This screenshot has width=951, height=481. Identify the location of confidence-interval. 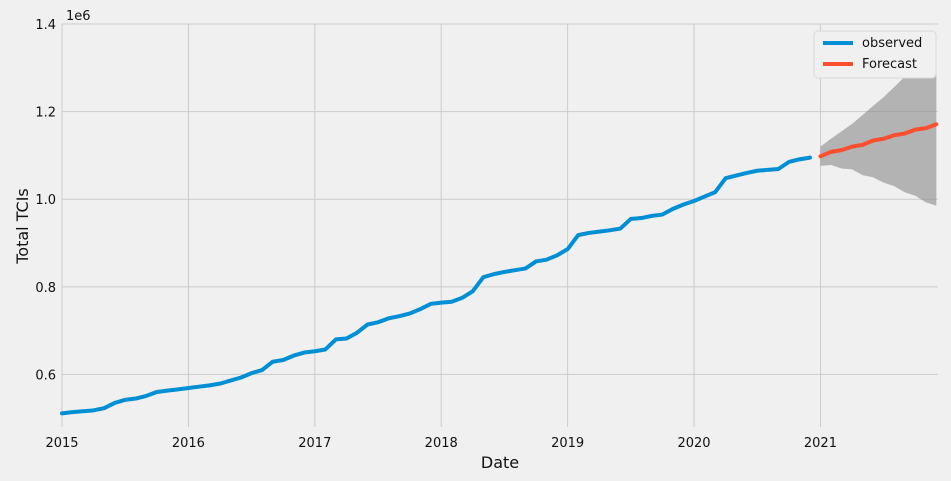
(878, 124).